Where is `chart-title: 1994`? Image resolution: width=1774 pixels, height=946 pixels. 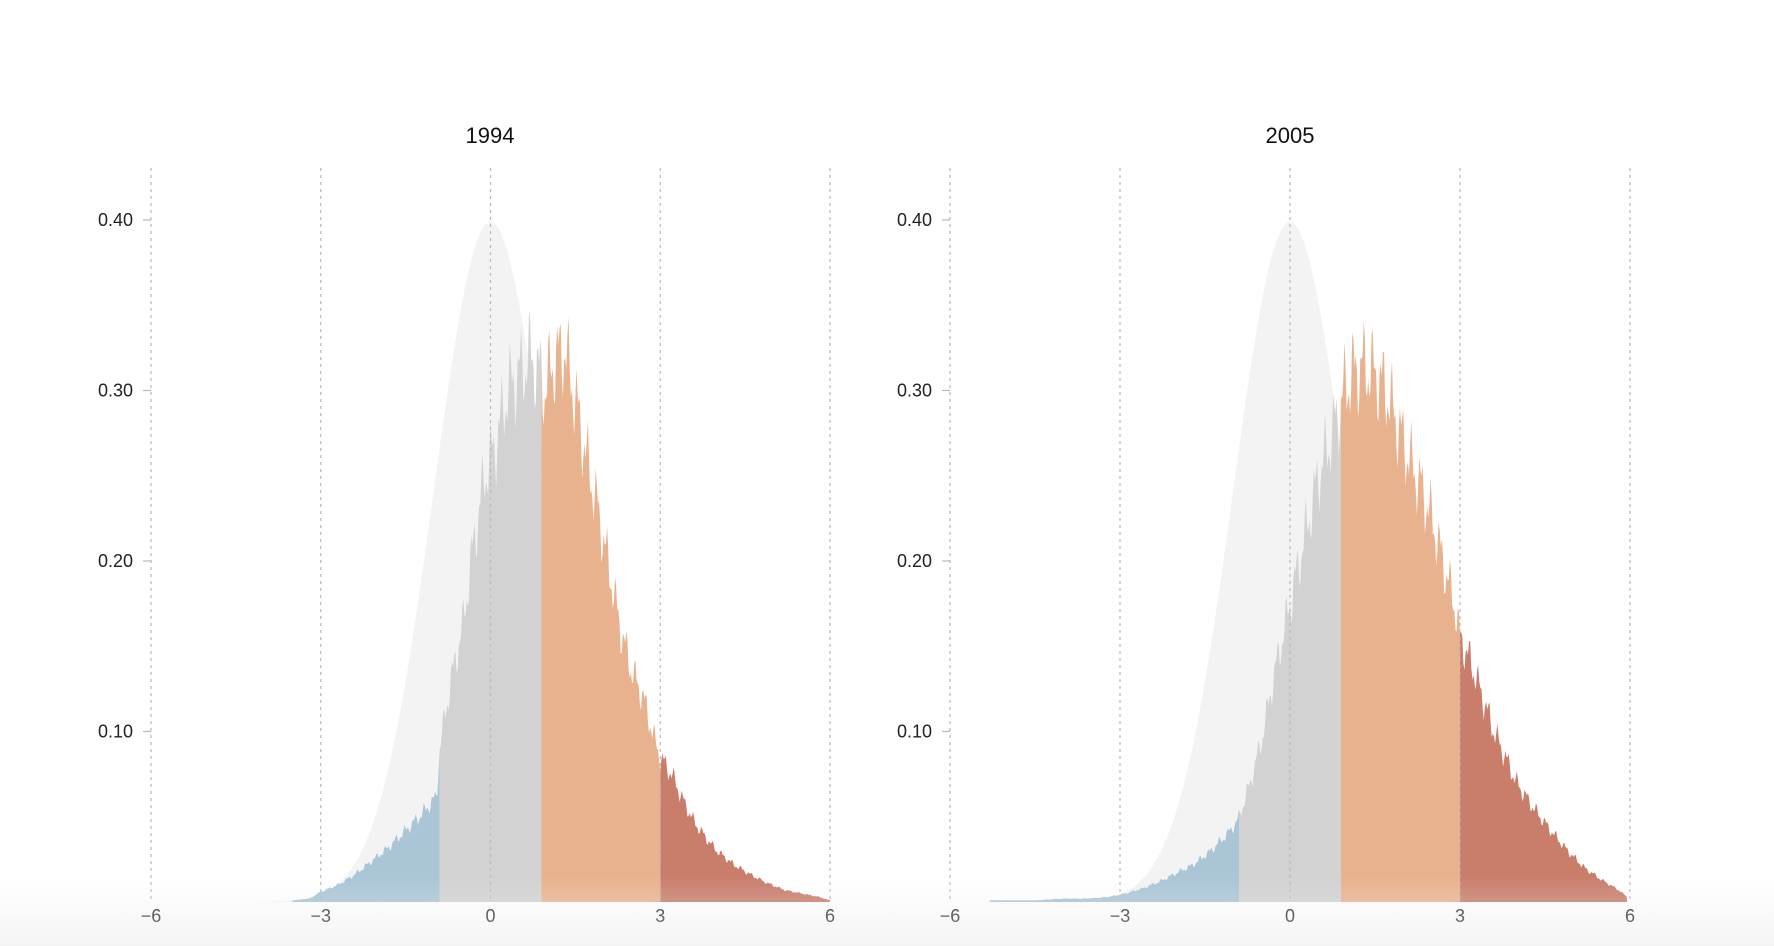 chart-title: 1994 is located at coordinates (490, 135).